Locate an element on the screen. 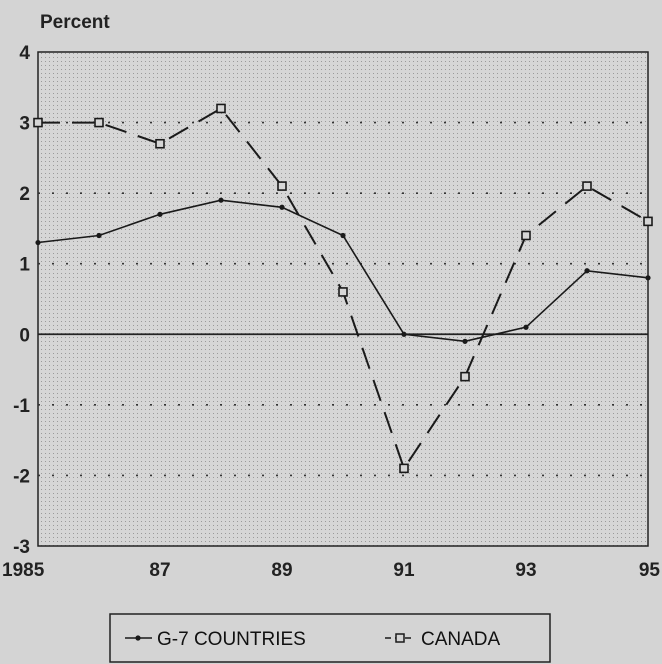 This screenshot has width=662, height=664. legend: G-7 COUNTRIES CANADA is located at coordinates (330, 638).